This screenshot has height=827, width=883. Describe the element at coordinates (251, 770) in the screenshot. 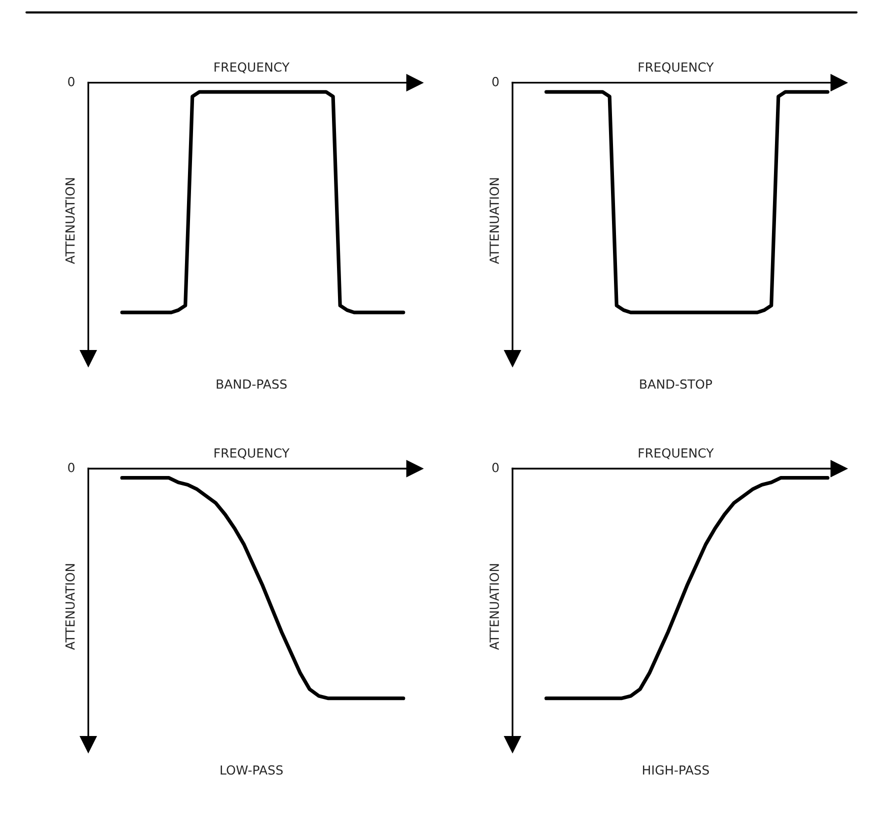

I see `text: LOW-PASS` at that location.